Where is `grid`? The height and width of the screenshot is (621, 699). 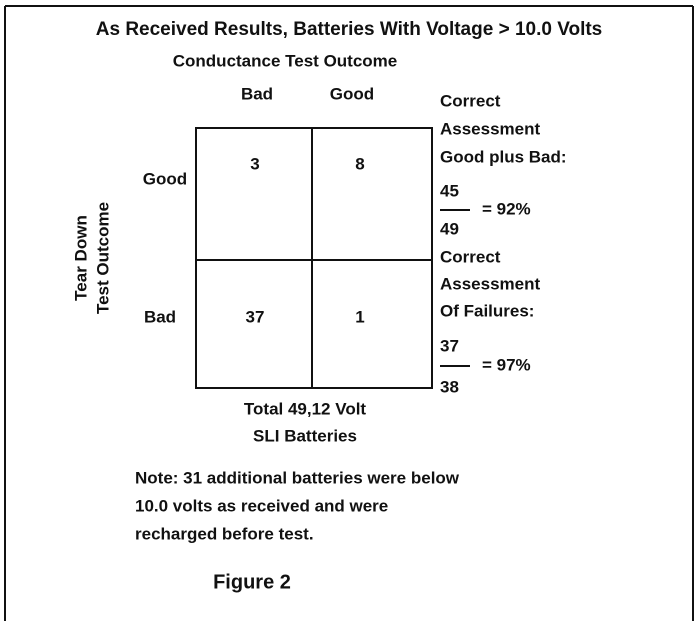
grid is located at coordinates (314, 258).